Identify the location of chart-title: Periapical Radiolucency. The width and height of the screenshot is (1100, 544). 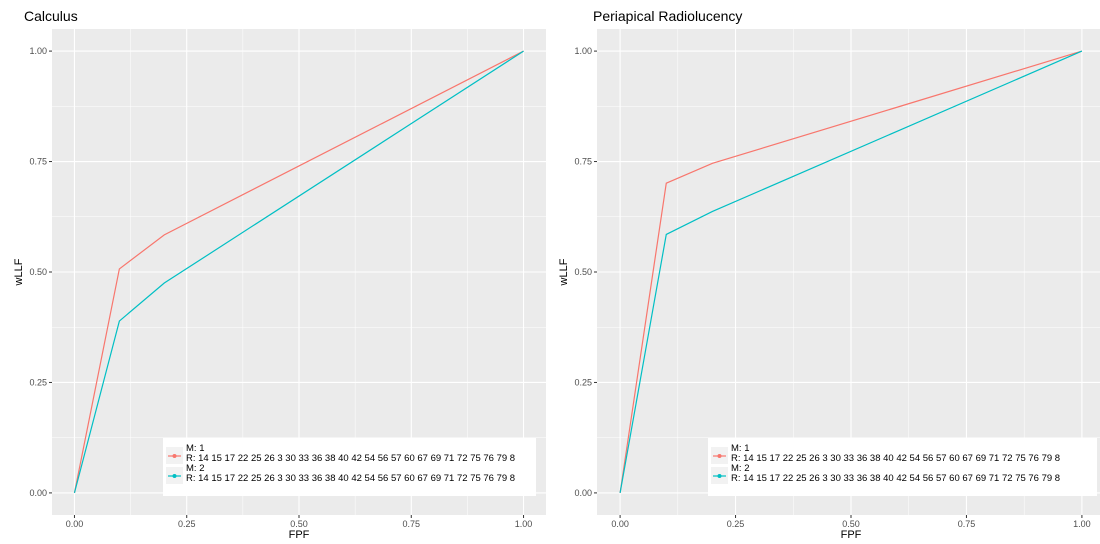
(667, 16).